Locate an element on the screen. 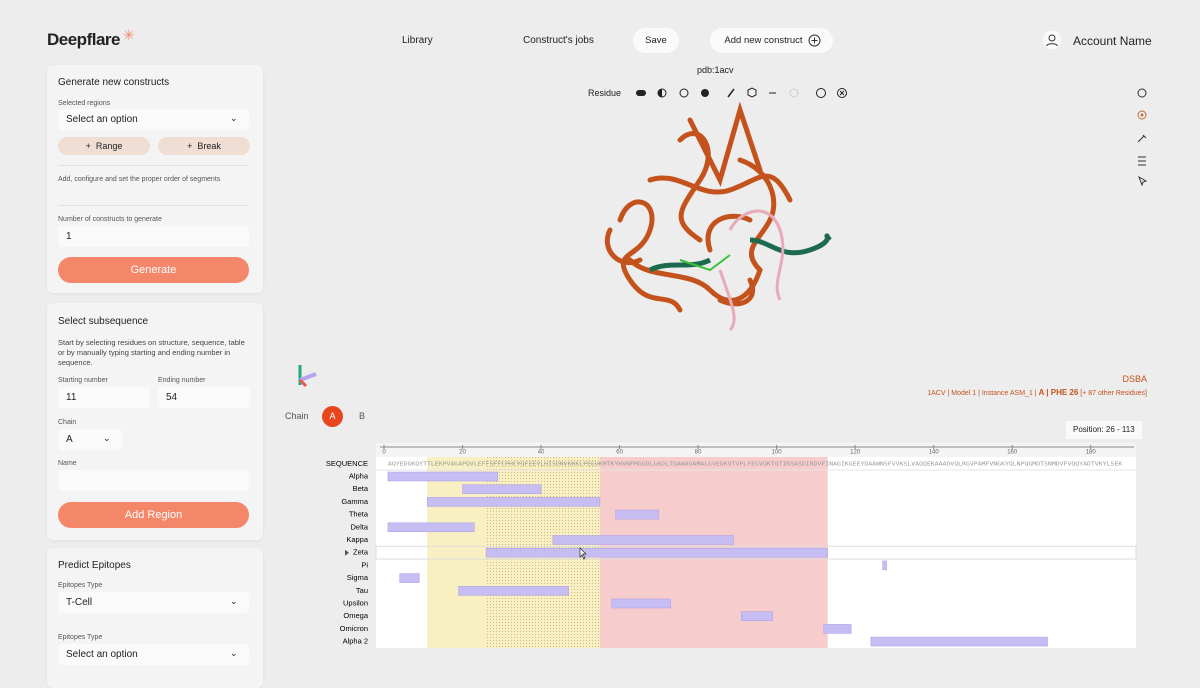  logo-mark: ✳ is located at coordinates (129, 35).